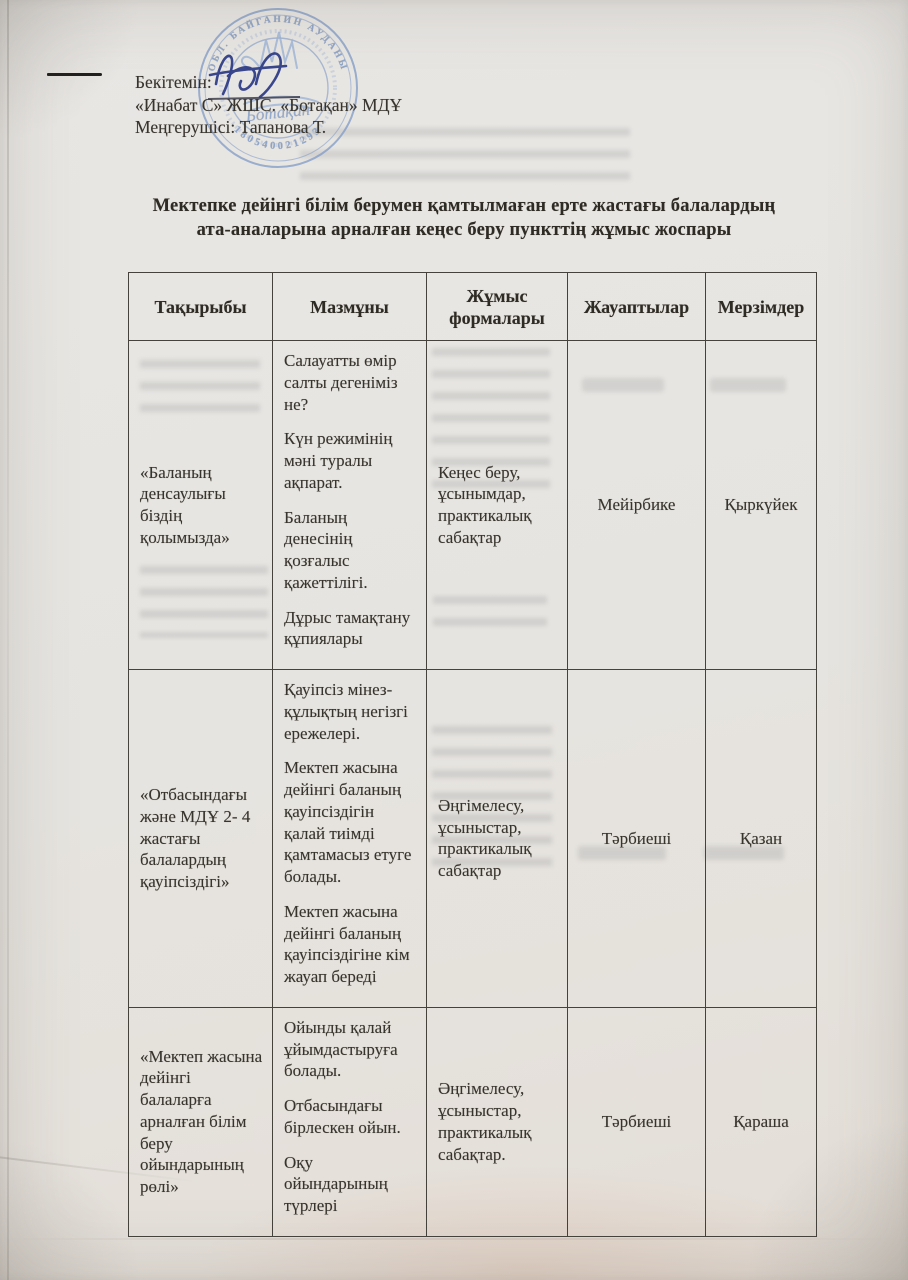 This screenshot has width=908, height=1280. Describe the element at coordinates (74, 74) in the screenshot. I see `pen-dash-mark` at that location.